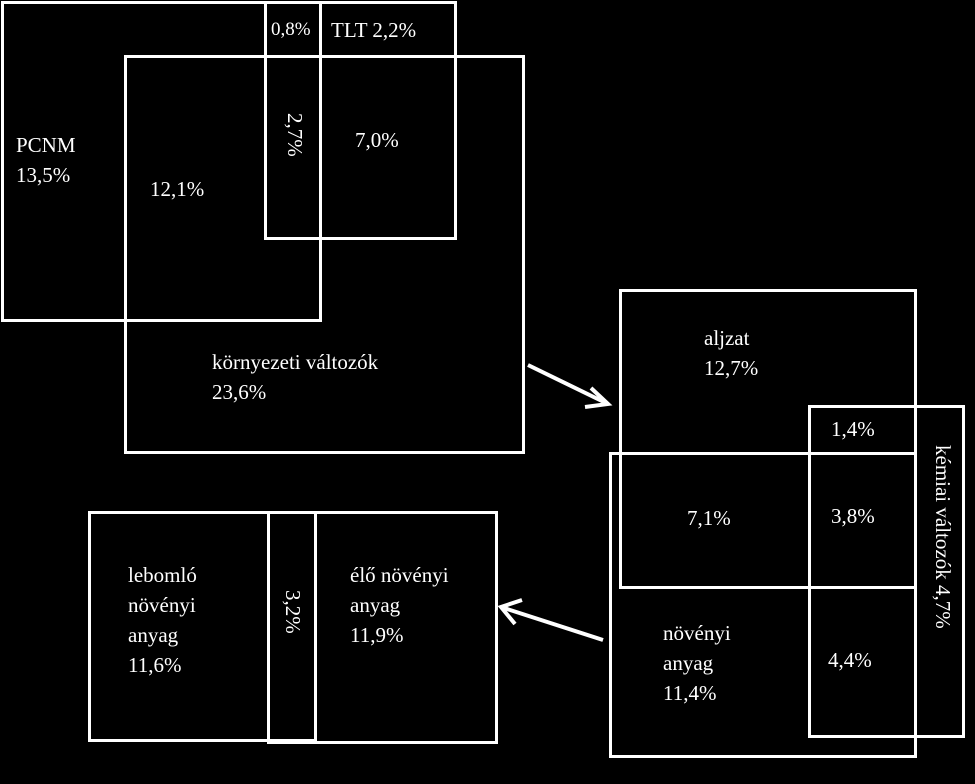  Describe the element at coordinates (202, 626) in the screenshot. I see `lebomlo-box` at that location.